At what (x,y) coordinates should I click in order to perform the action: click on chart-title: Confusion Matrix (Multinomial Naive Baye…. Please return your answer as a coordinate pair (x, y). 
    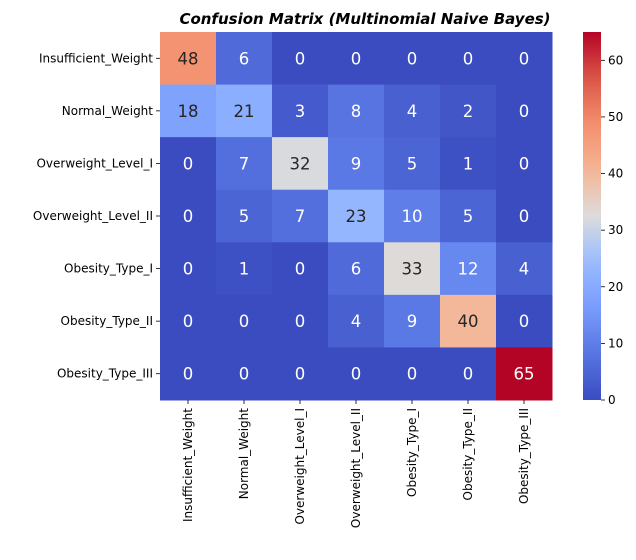
    Looking at the image, I should click on (364, 19).